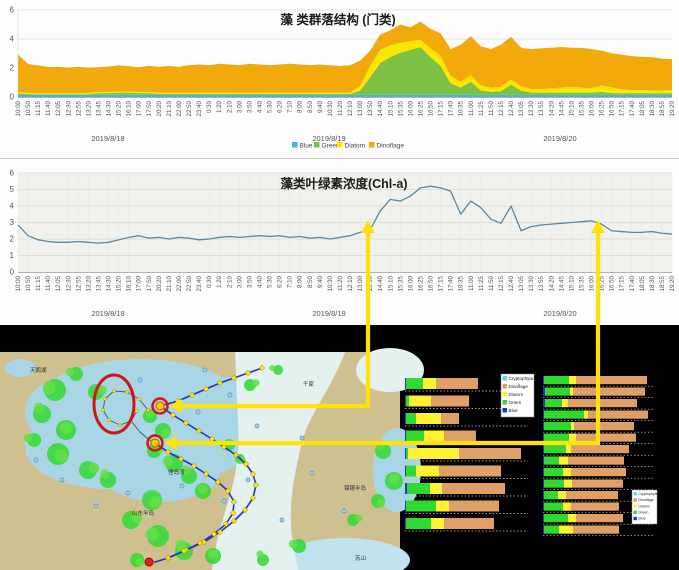 This screenshot has height=570, width=679. Describe the element at coordinates (511, 283) in the screenshot. I see `x-tick-label: 12:40` at that location.